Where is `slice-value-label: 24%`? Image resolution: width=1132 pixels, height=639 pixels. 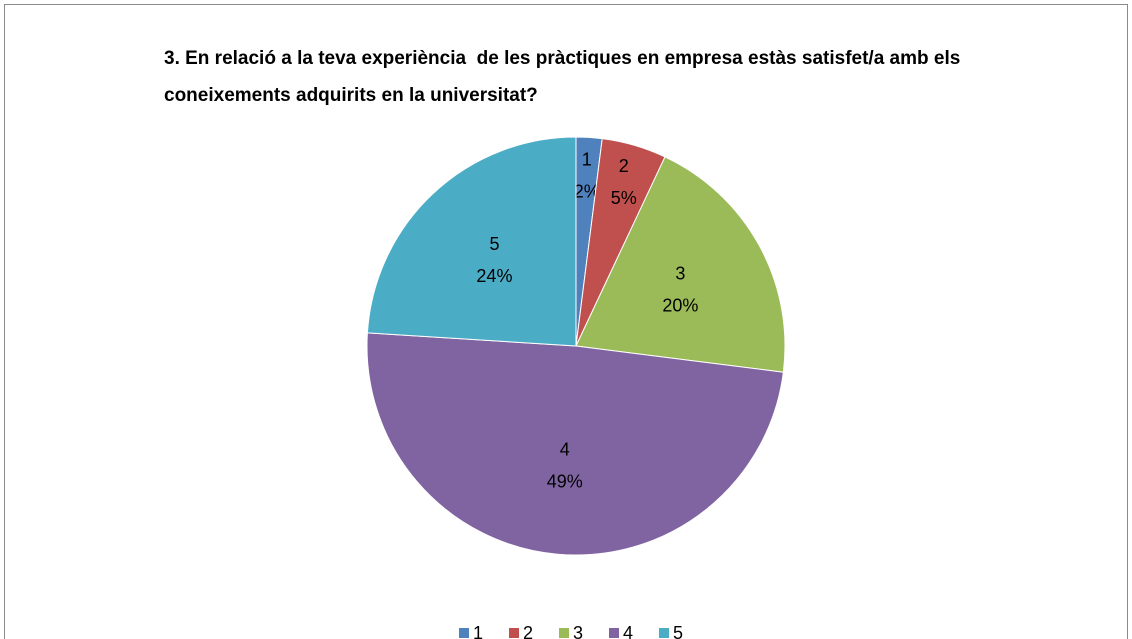
slice-value-label: 24% is located at coordinates (494, 276).